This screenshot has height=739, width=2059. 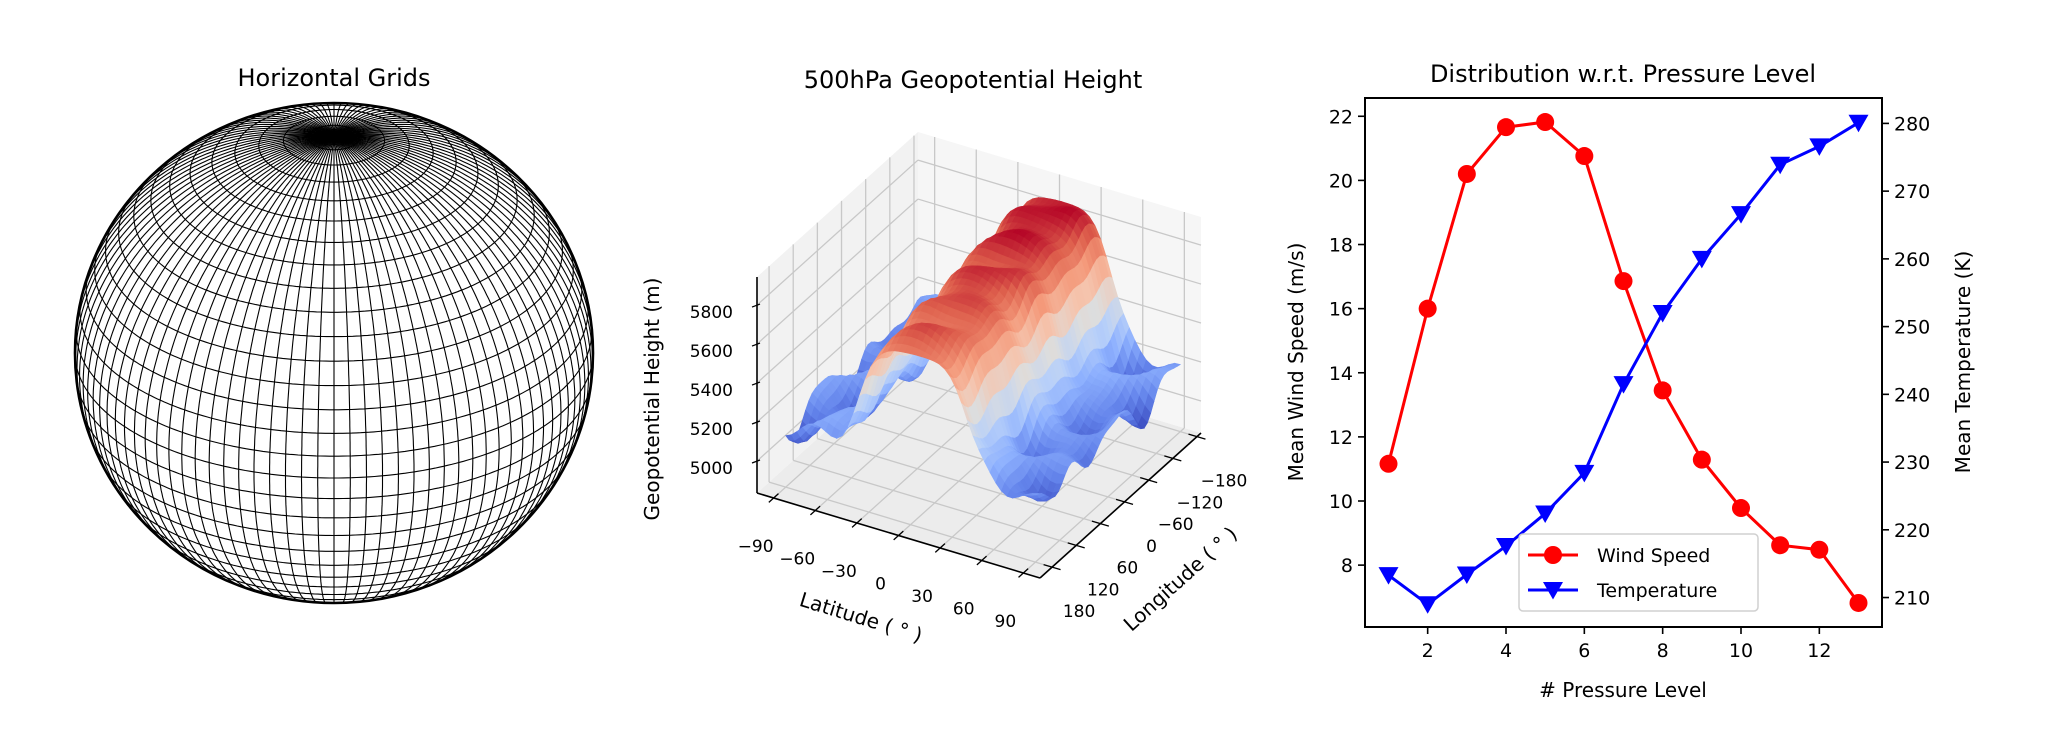 I want to click on legend-marker-temperature, so click(x=1553, y=591).